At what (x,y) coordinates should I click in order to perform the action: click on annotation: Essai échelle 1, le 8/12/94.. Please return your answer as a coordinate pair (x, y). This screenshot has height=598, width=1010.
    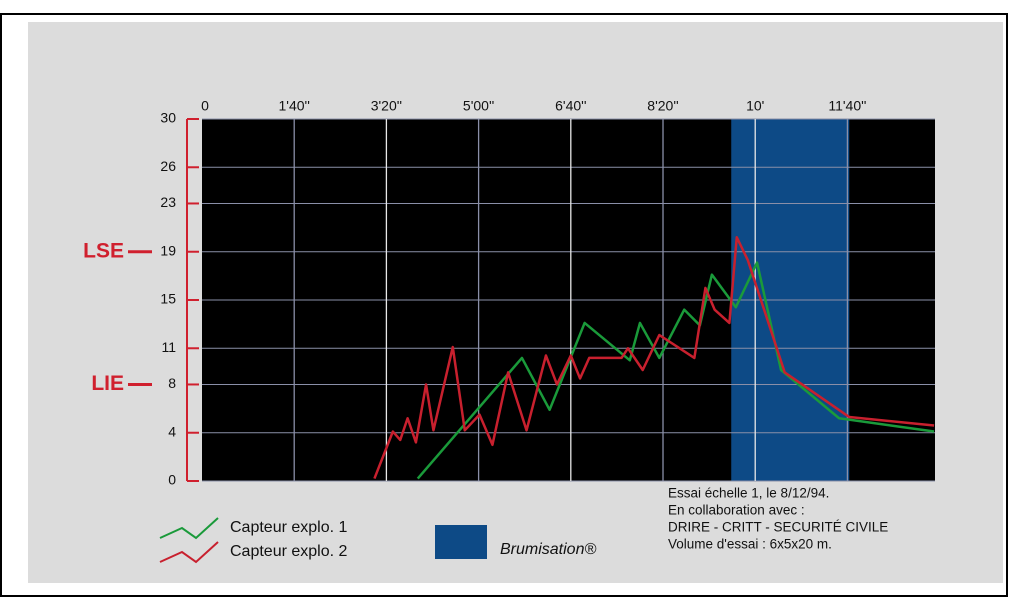
    Looking at the image, I should click on (748, 493).